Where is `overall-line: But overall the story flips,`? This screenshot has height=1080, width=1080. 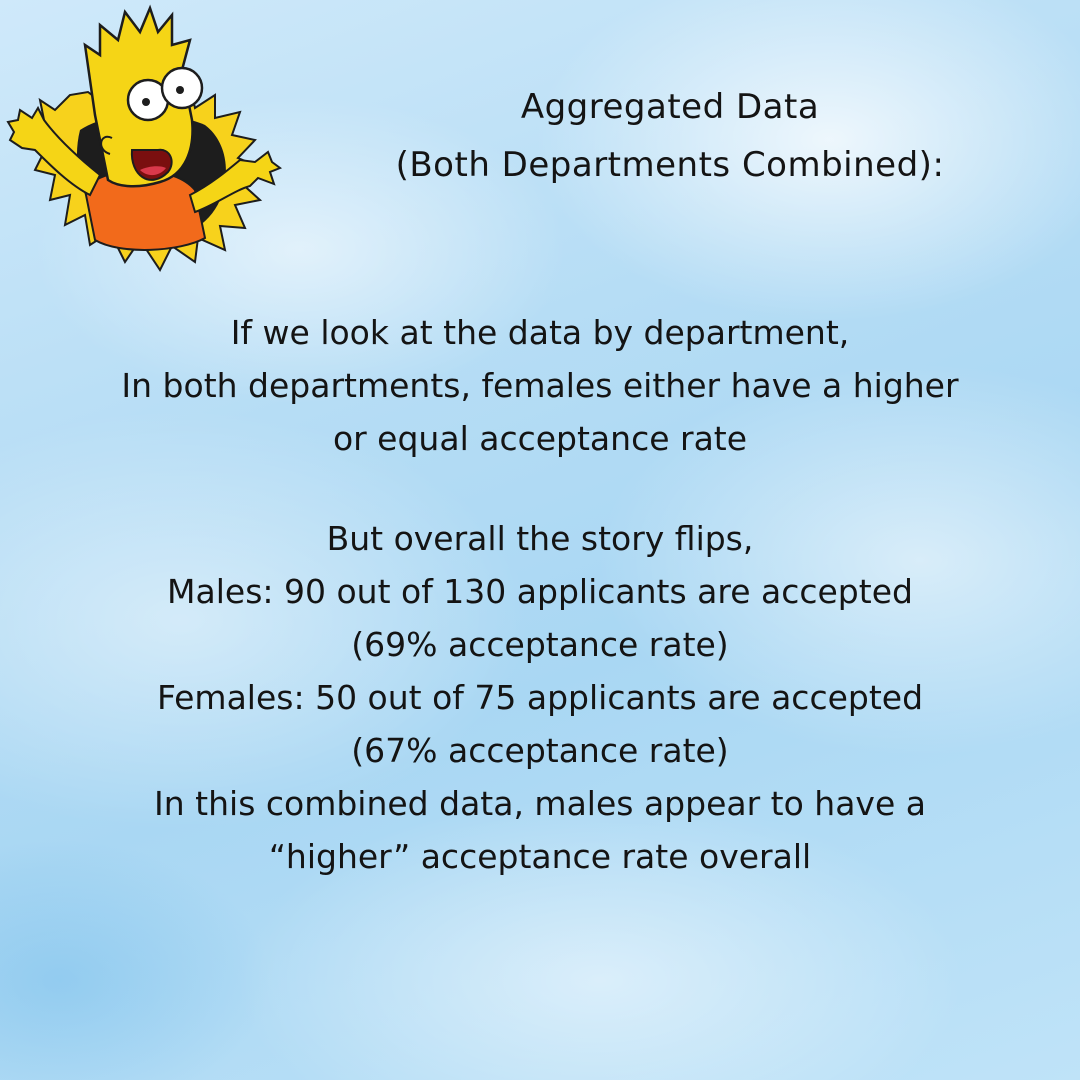 overall-line: But overall the story flips, is located at coordinates (540, 538).